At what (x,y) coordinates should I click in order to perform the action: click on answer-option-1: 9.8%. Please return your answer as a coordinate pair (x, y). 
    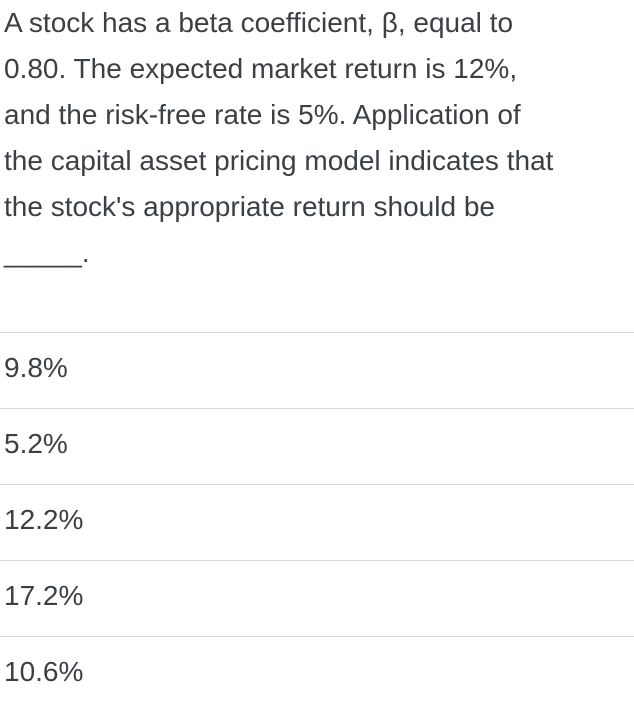
    Looking at the image, I should click on (317, 370).